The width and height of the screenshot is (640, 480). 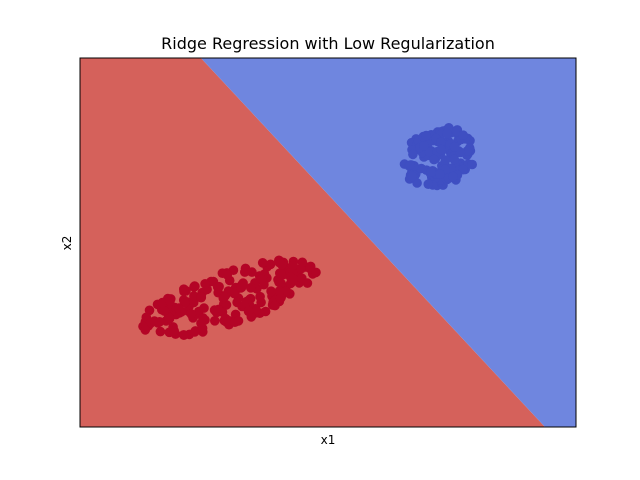 I want to click on x-axis-label: x1, so click(x=328, y=440).